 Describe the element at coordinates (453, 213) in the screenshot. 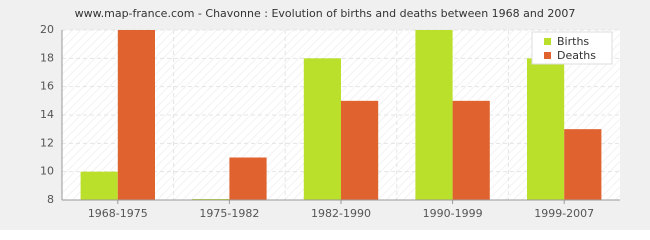

I see `x-tick-label: 1990-1999` at that location.